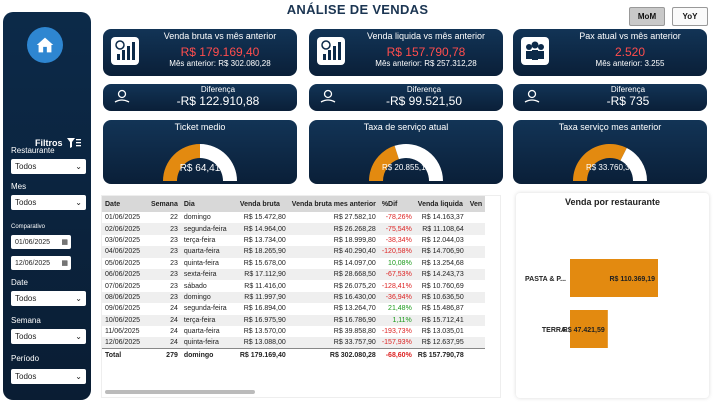 The height and width of the screenshot is (405, 715). What do you see at coordinates (164, 204) in the screenshot?
I see `col-header-semana: Semana` at bounding box center [164, 204].